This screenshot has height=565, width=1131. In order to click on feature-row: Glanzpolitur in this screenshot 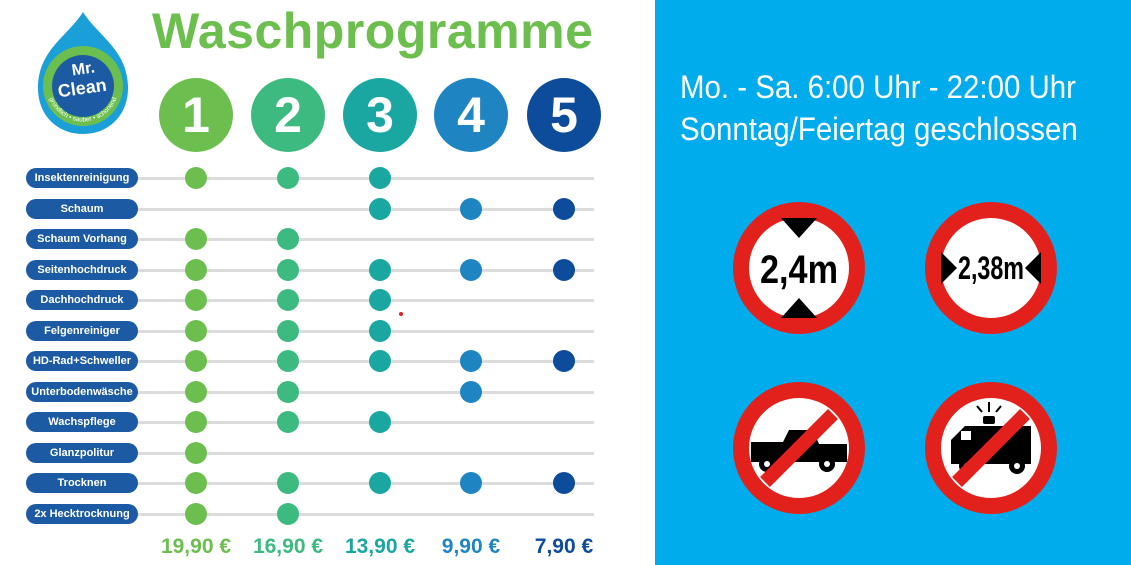, I will do `click(300, 452)`.